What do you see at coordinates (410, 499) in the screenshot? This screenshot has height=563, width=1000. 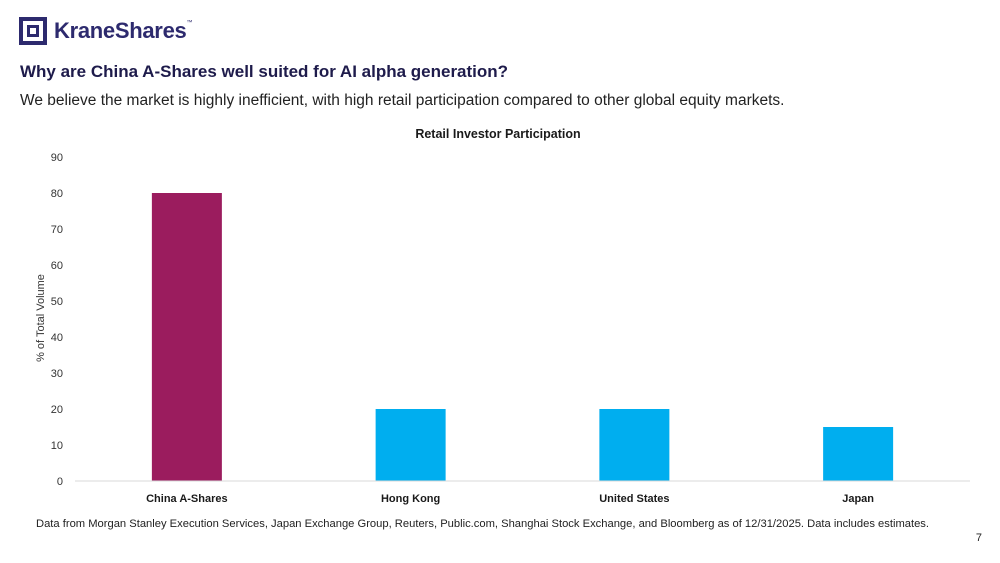 I see `x-category-label: Hong Kong` at bounding box center [410, 499].